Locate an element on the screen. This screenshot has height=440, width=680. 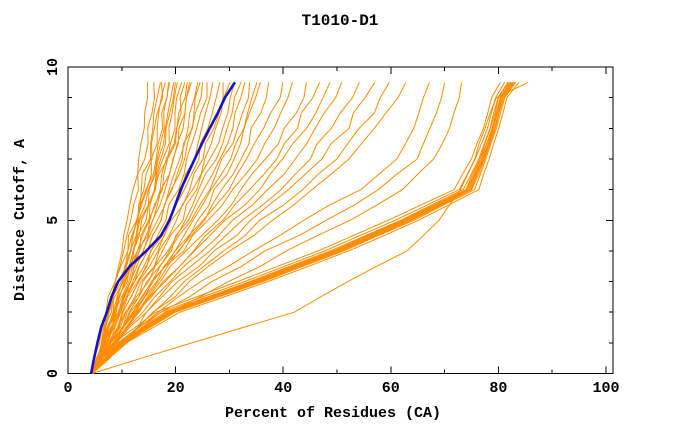
x-tick-label: 40 is located at coordinates (283, 388).